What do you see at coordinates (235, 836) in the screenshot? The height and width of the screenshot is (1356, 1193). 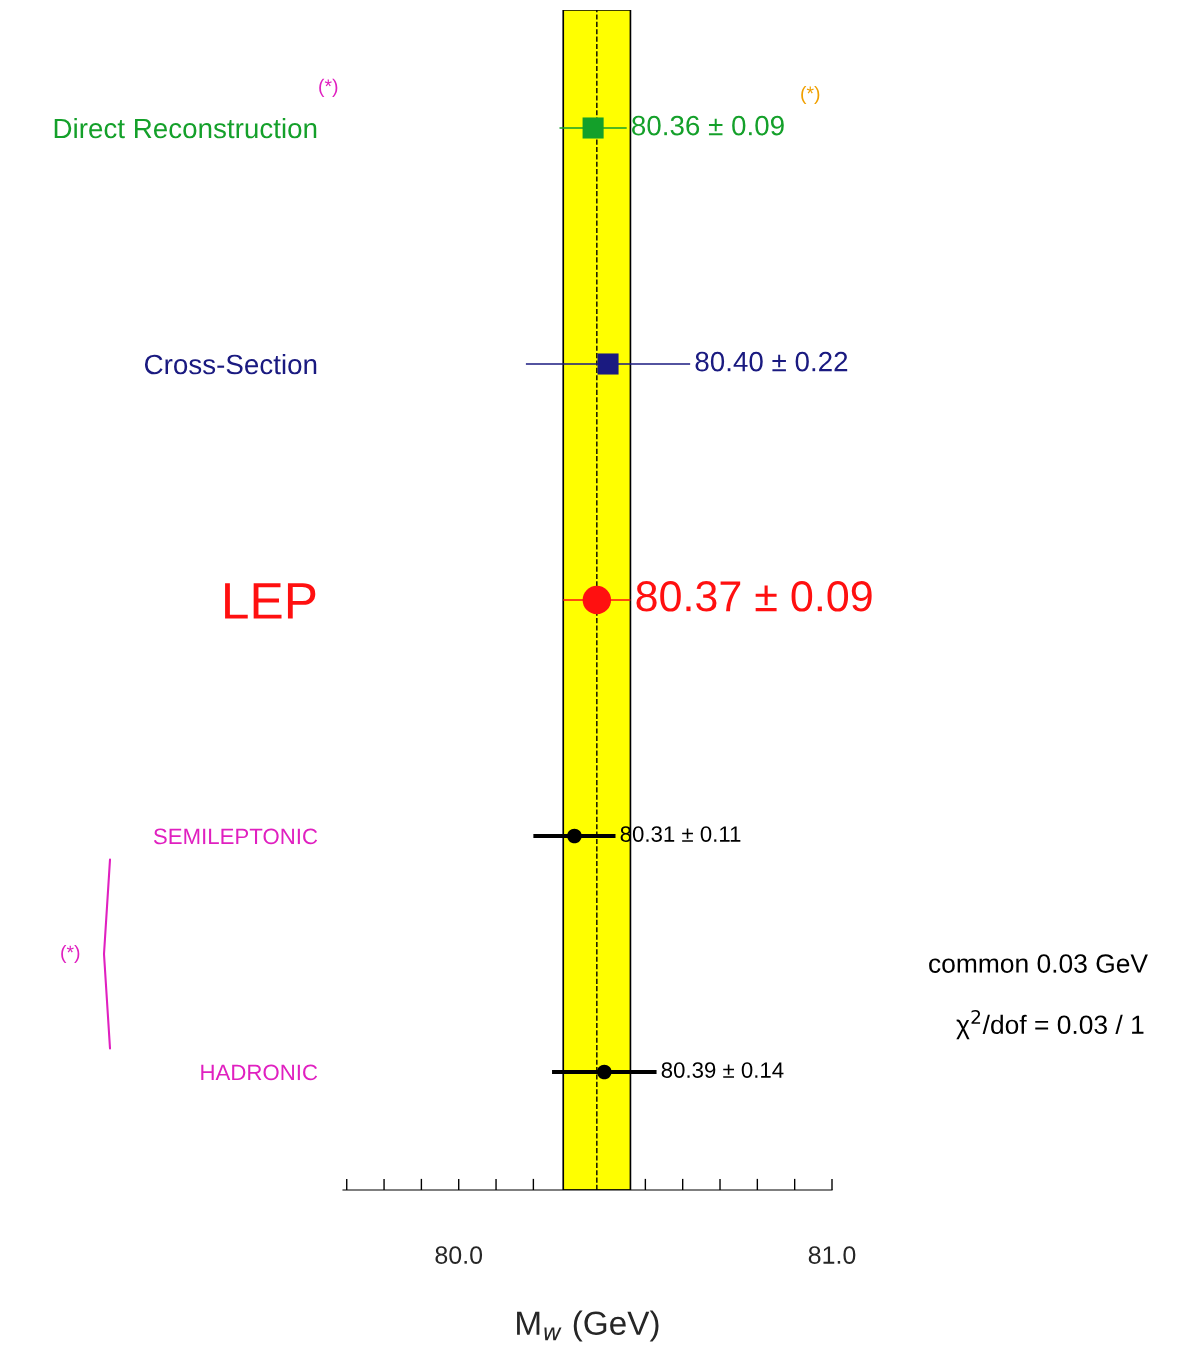 I see `y-tick-label: SEMILEPTONIC` at bounding box center [235, 836].